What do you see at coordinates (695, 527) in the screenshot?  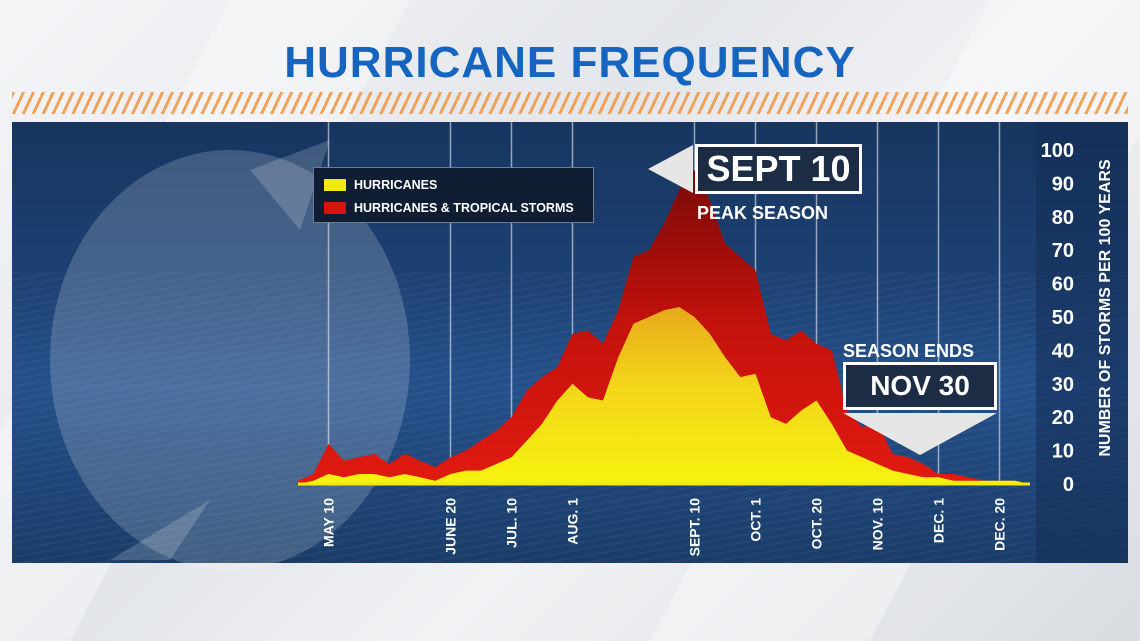 I see `x-tick-label: SEPT. 10` at bounding box center [695, 527].